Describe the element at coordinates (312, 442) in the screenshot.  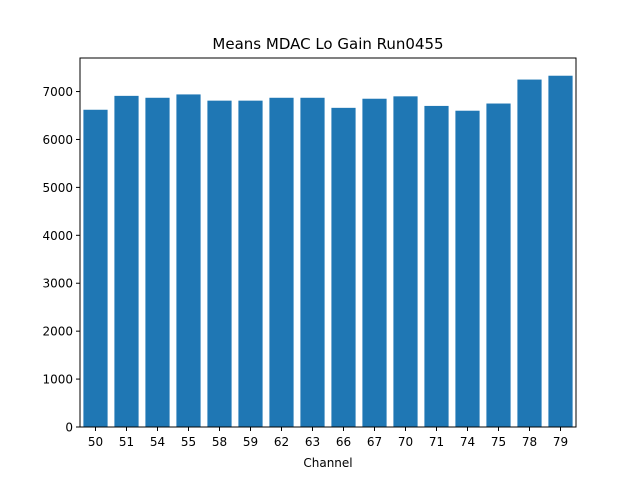
I see `x-tick-label-63: 63` at that location.